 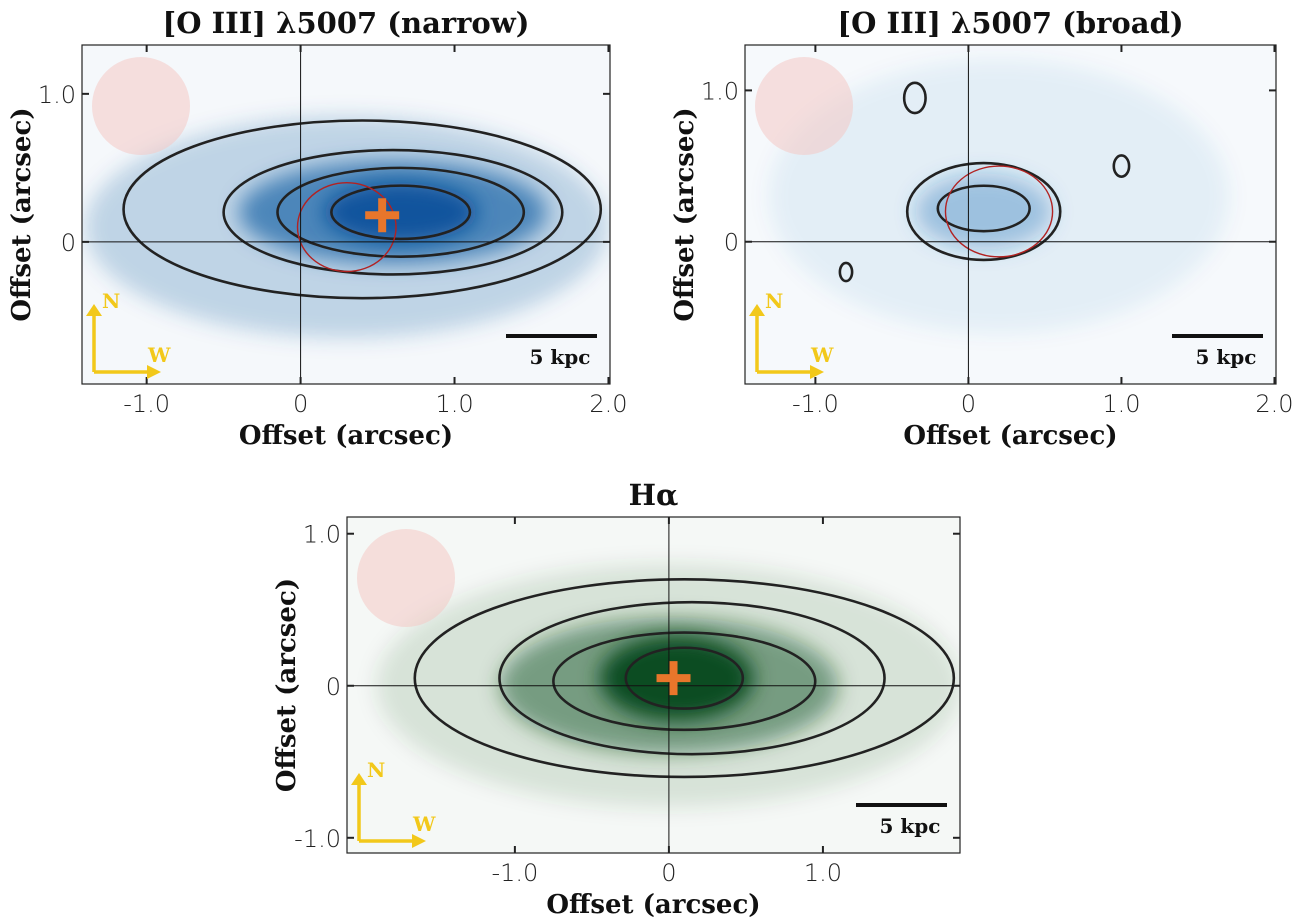 I want to click on chart-title: [O III] λ5007 (broad), so click(x=1010, y=23).